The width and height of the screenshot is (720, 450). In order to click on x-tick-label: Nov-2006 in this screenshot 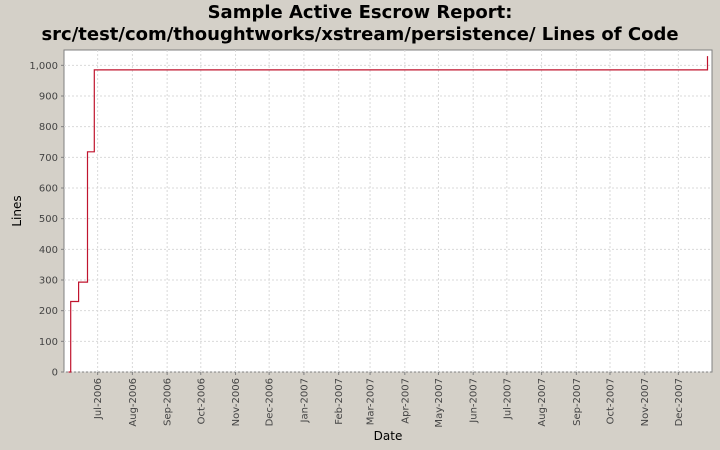, I will do `click(236, 402)`.